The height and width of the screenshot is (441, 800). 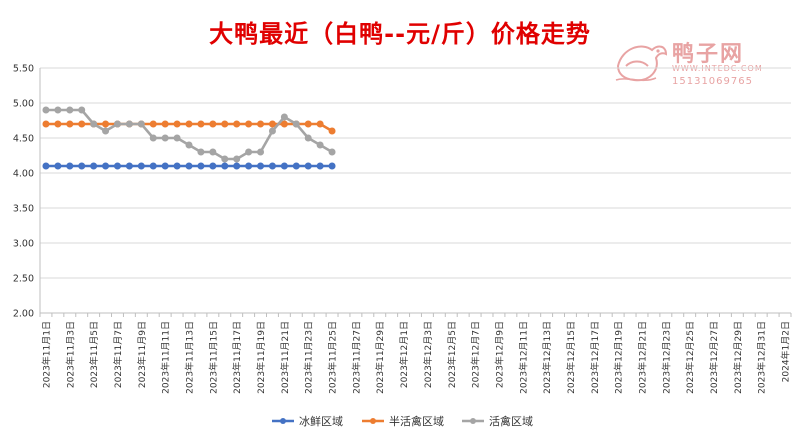 What do you see at coordinates (642, 357) in the screenshot?
I see `x-tick-label: 2023年12月21日` at bounding box center [642, 357].